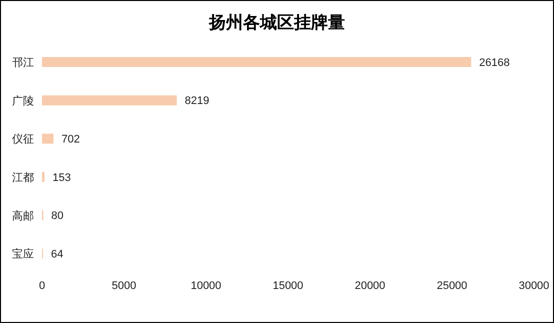 This screenshot has height=323, width=554. Describe the element at coordinates (23, 254) in the screenshot. I see `y-tick-label: 宝应` at that location.